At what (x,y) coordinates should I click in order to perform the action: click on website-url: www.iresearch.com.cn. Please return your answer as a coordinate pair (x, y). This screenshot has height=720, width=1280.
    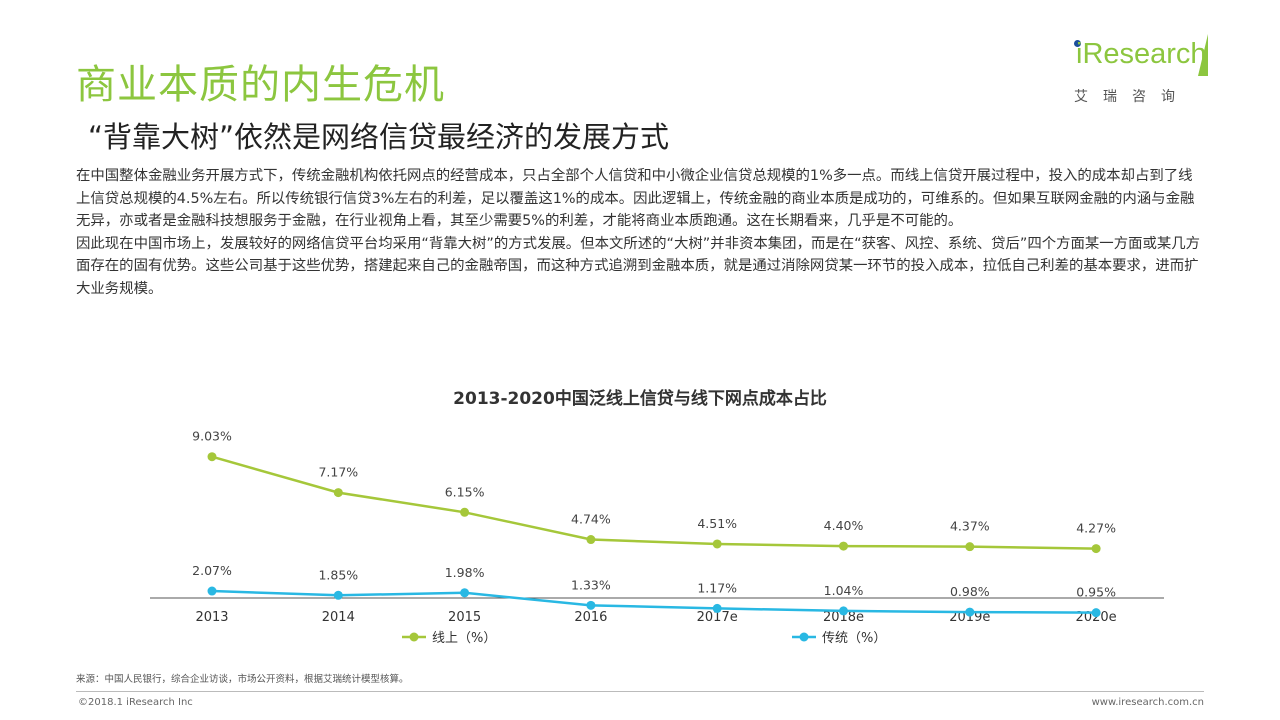
    Looking at the image, I should click on (1147, 702).